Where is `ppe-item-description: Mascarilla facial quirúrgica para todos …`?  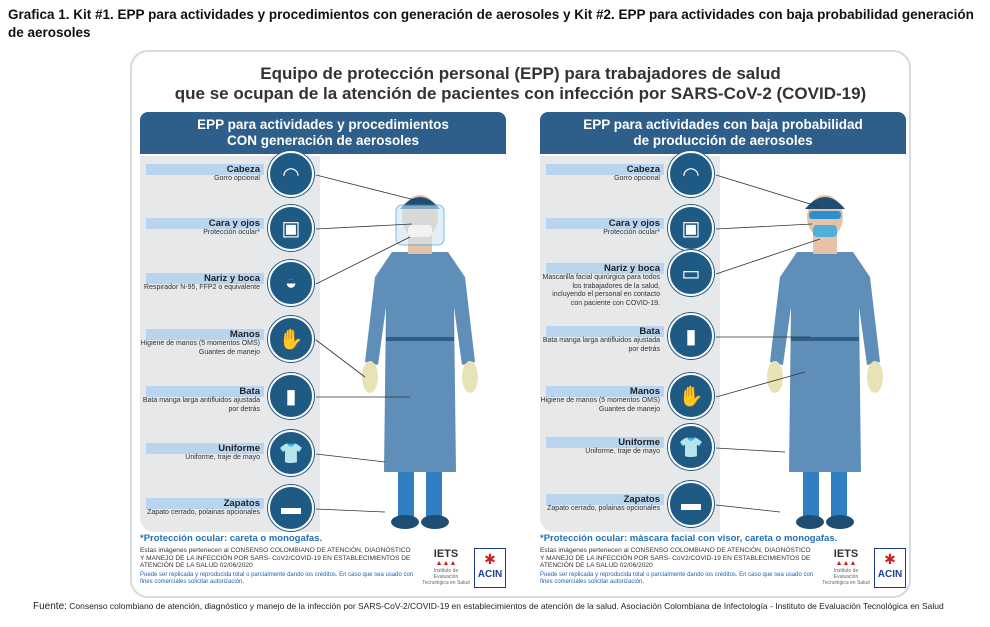
ppe-item-description: Mascarilla facial quirúrgica para todos … is located at coordinates (601, 290).